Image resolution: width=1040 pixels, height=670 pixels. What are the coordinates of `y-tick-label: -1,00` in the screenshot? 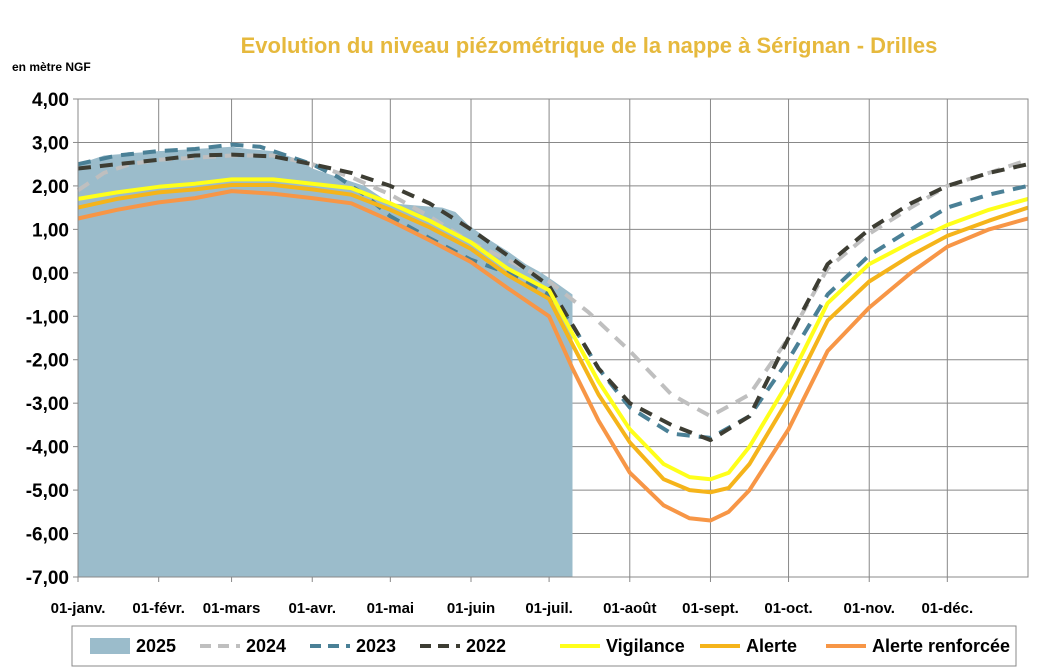 It's located at (47, 317).